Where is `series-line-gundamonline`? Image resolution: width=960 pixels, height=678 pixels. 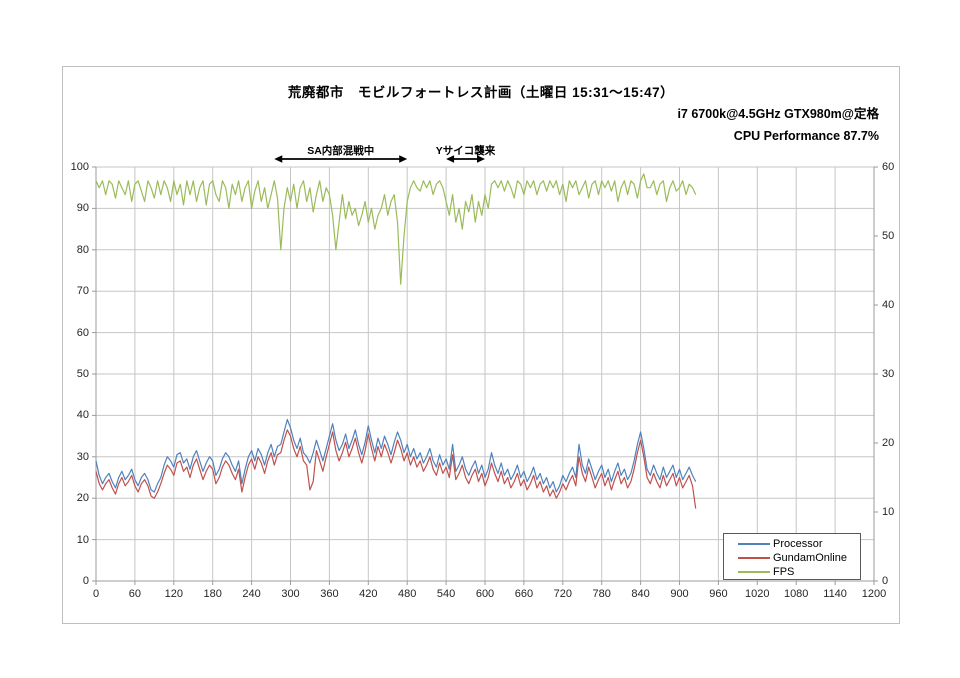 series-line-gundamonline is located at coordinates (396, 469).